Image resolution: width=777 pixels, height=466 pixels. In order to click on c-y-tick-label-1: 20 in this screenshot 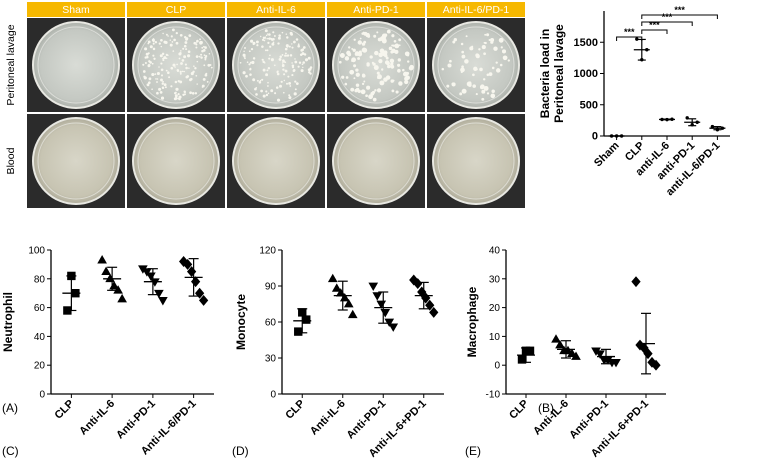, I will do `click(40, 366)`.